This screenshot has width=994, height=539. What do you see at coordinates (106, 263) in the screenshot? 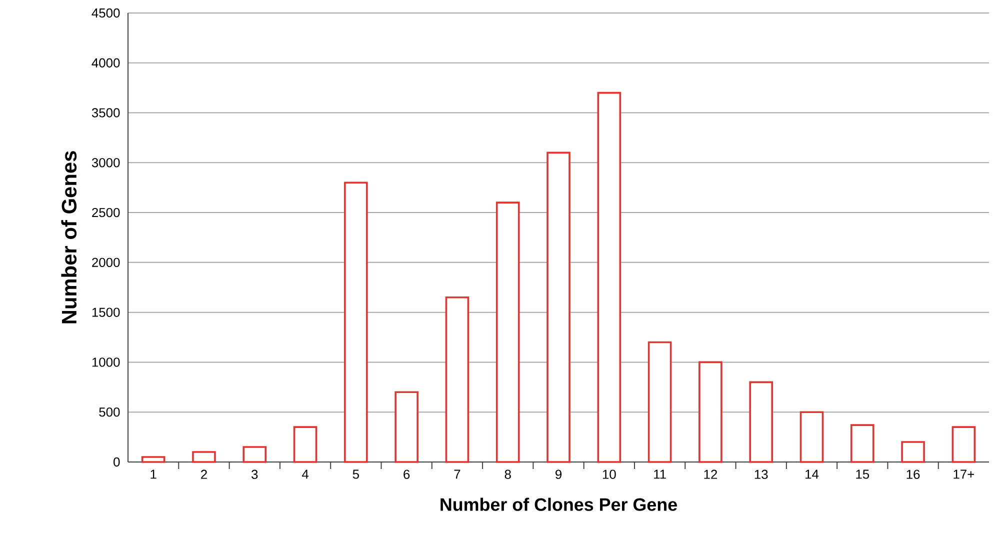
I see `y-tick-label: 2000` at bounding box center [106, 263].